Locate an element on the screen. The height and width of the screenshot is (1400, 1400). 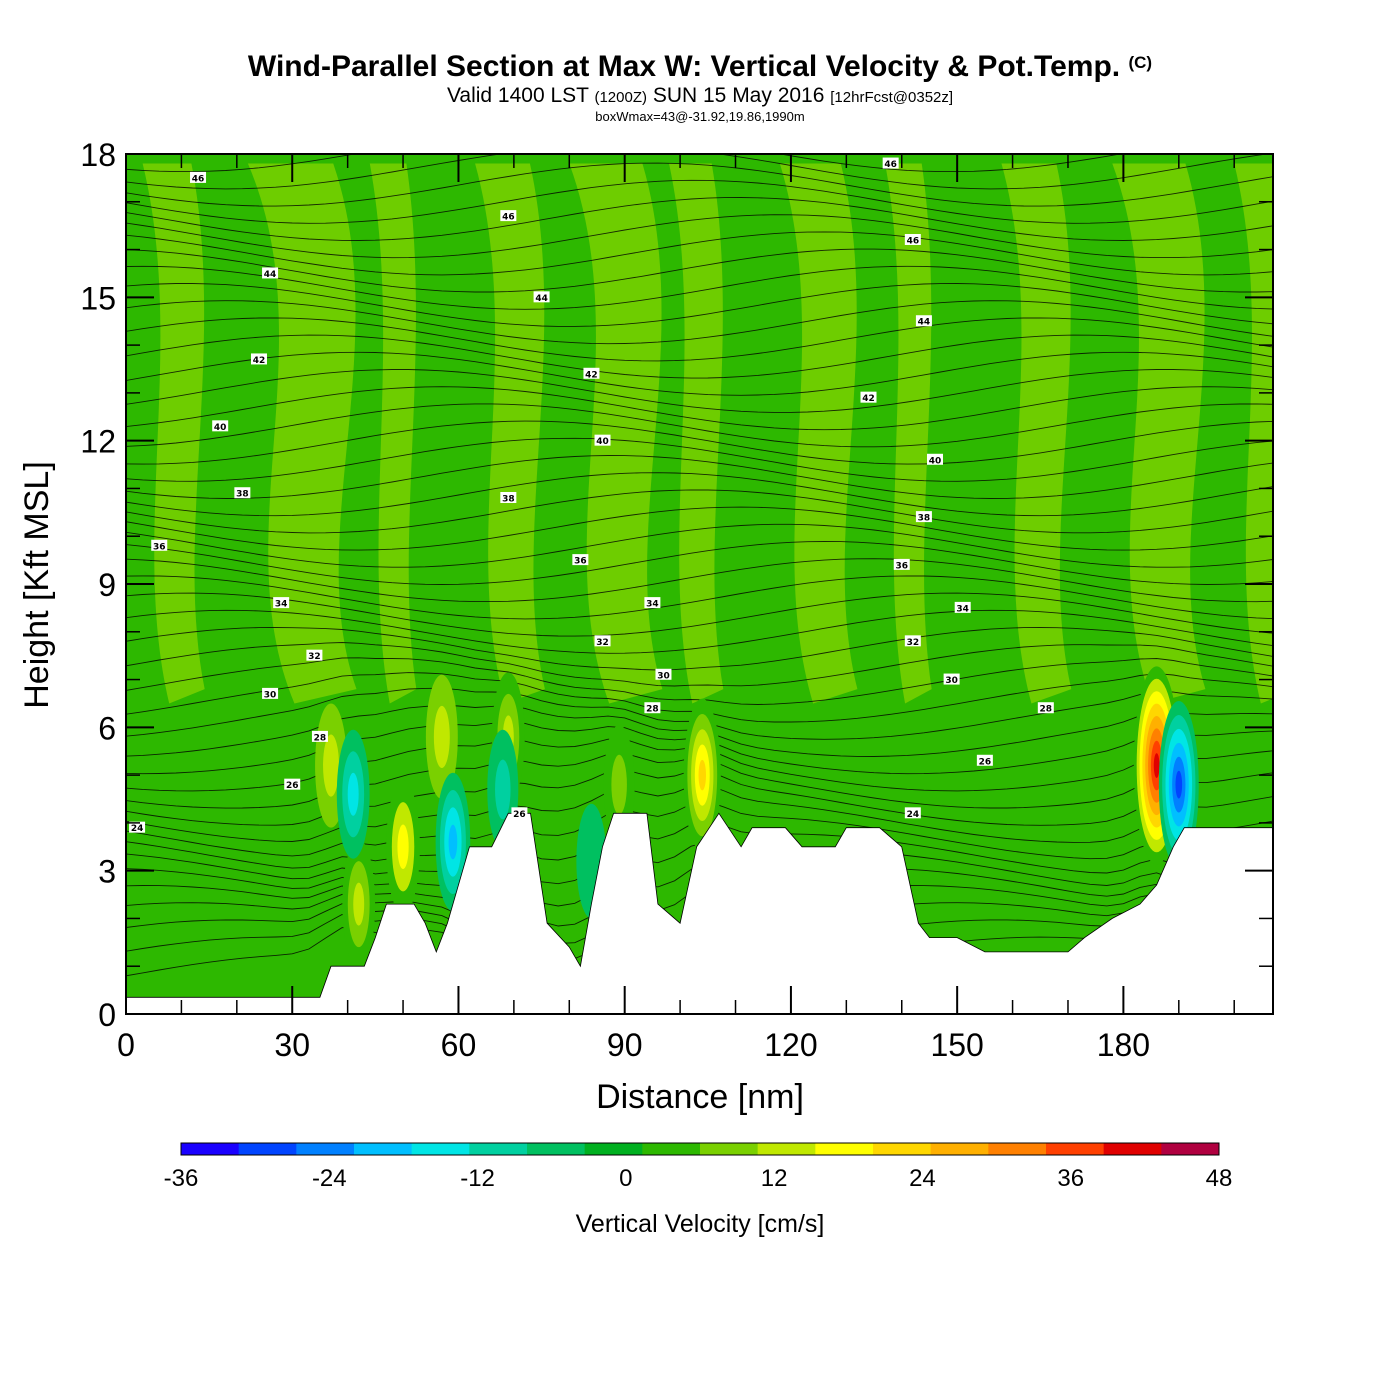
colorbar-tick-label: 48 is located at coordinates (1219, 1178).